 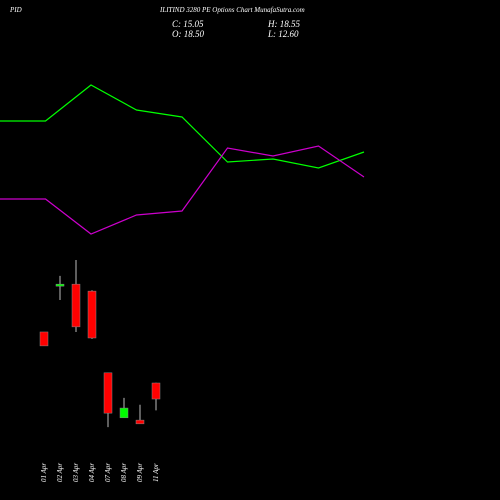 I want to click on info-close: C: 15.05, so click(x=188, y=24).